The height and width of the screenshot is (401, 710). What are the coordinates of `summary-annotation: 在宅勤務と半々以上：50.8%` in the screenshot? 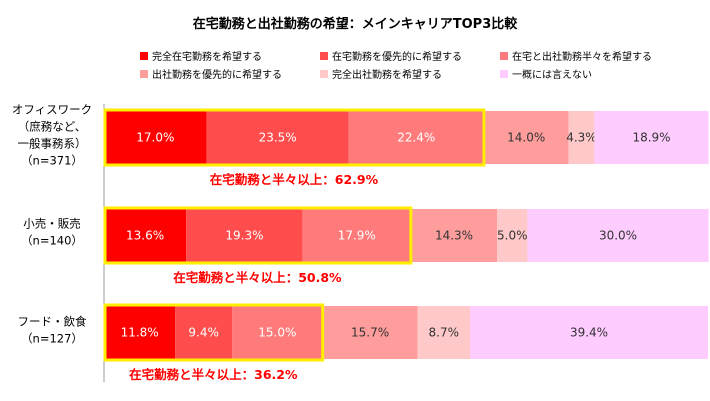 It's located at (257, 277).